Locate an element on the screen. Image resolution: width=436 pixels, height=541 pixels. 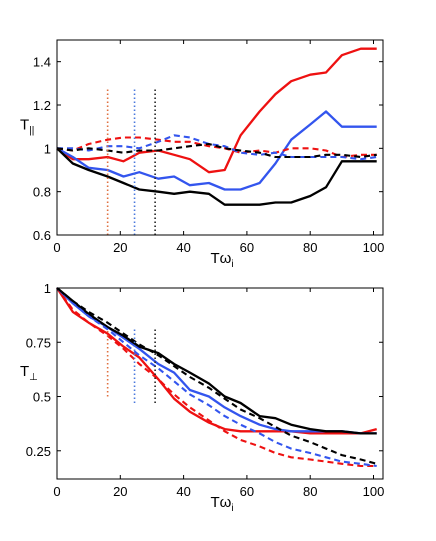
bottom-y-tick-label: 0.25 is located at coordinates (38, 451).